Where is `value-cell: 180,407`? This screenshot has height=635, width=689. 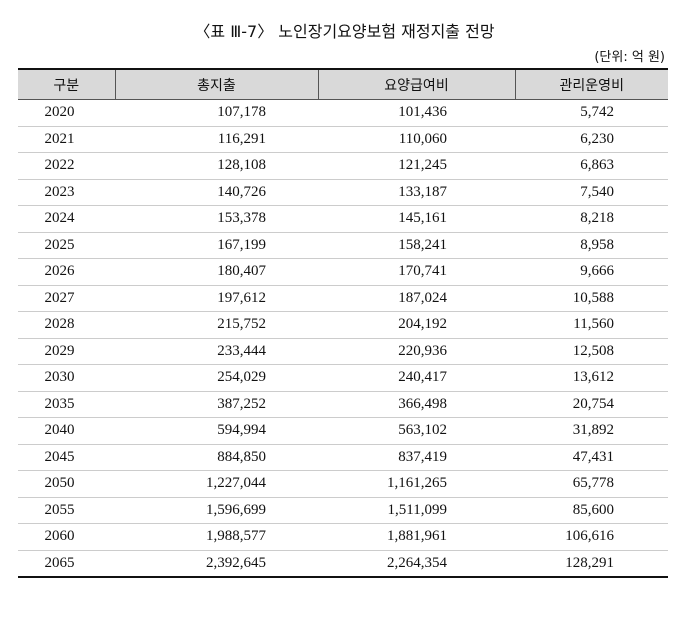 value-cell: 180,407 is located at coordinates (216, 272).